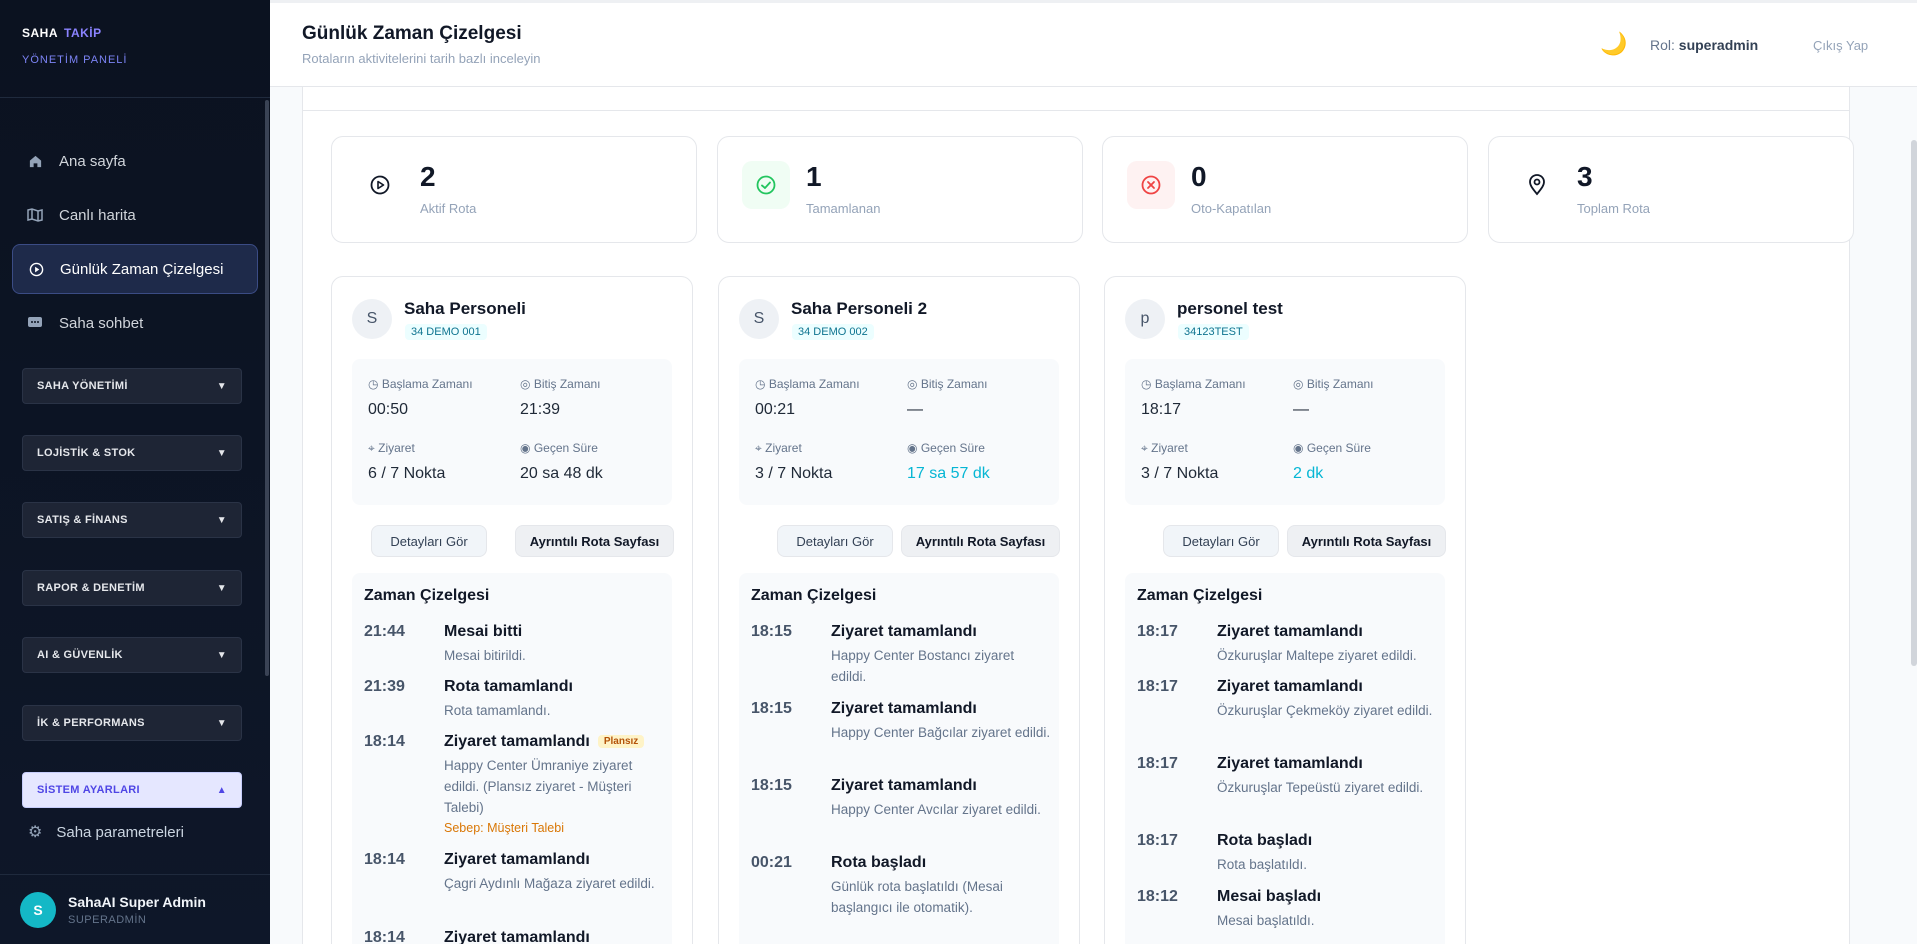  What do you see at coordinates (88, 790) in the screenshot?
I see `group-label: SİSTEM AYARLARI` at bounding box center [88, 790].